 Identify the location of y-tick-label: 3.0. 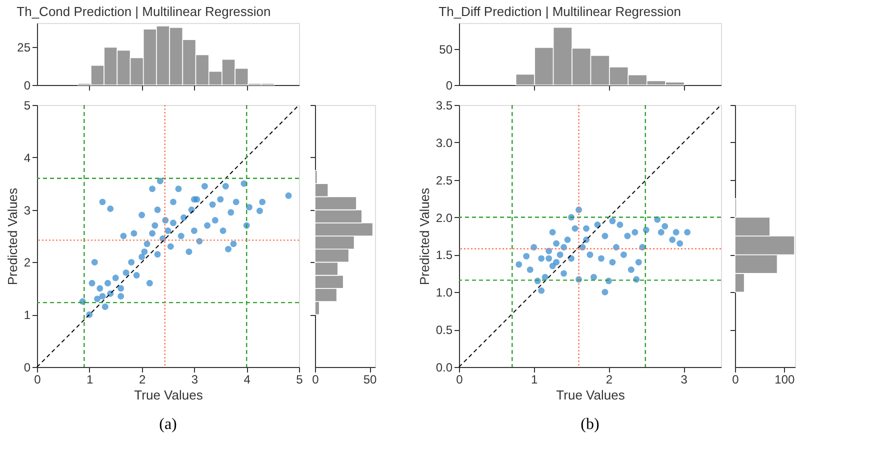
(444, 143).